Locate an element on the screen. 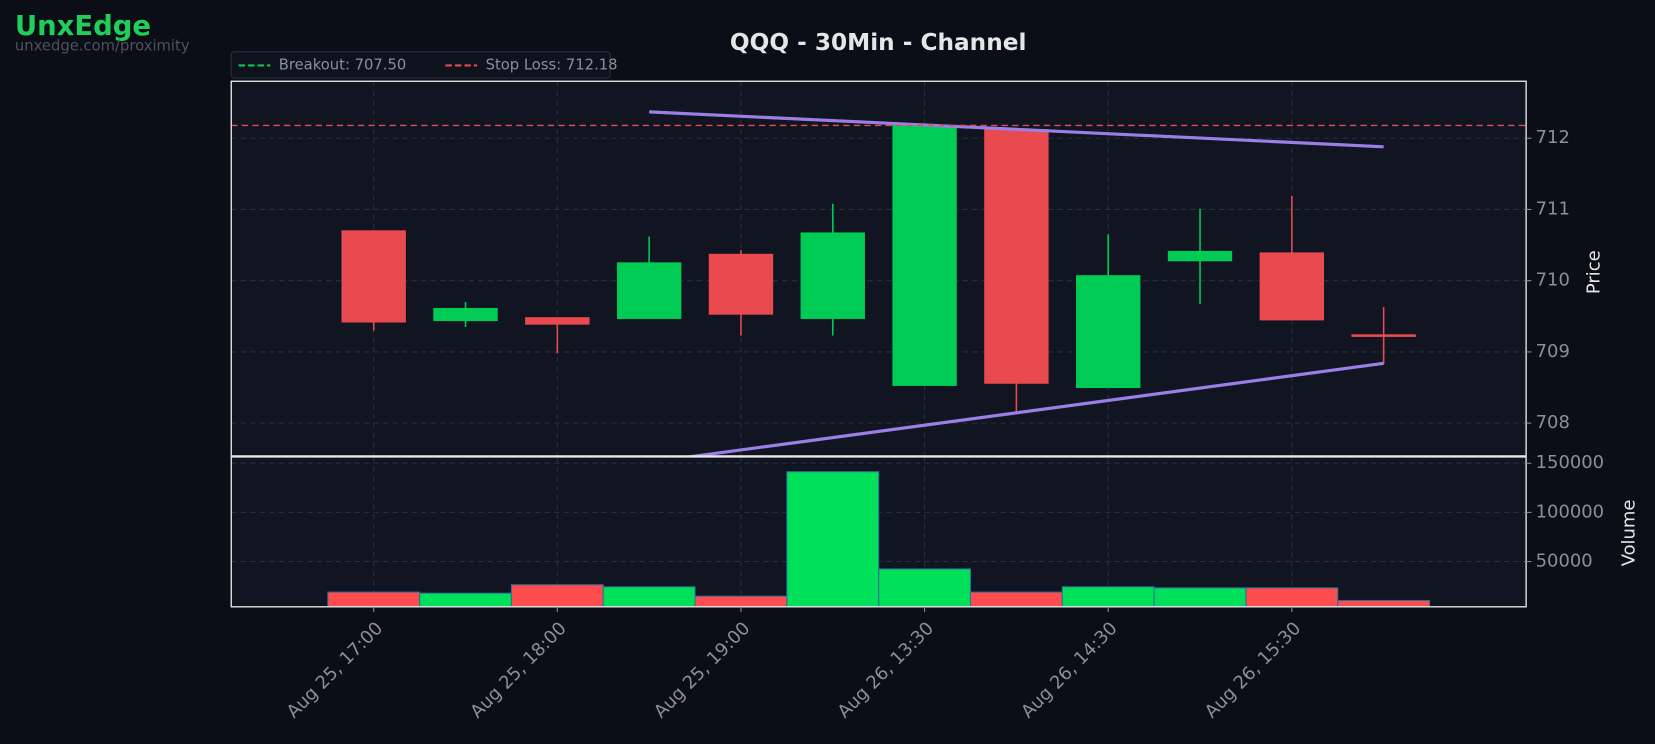  y-tick-label: 711 is located at coordinates (1553, 208).